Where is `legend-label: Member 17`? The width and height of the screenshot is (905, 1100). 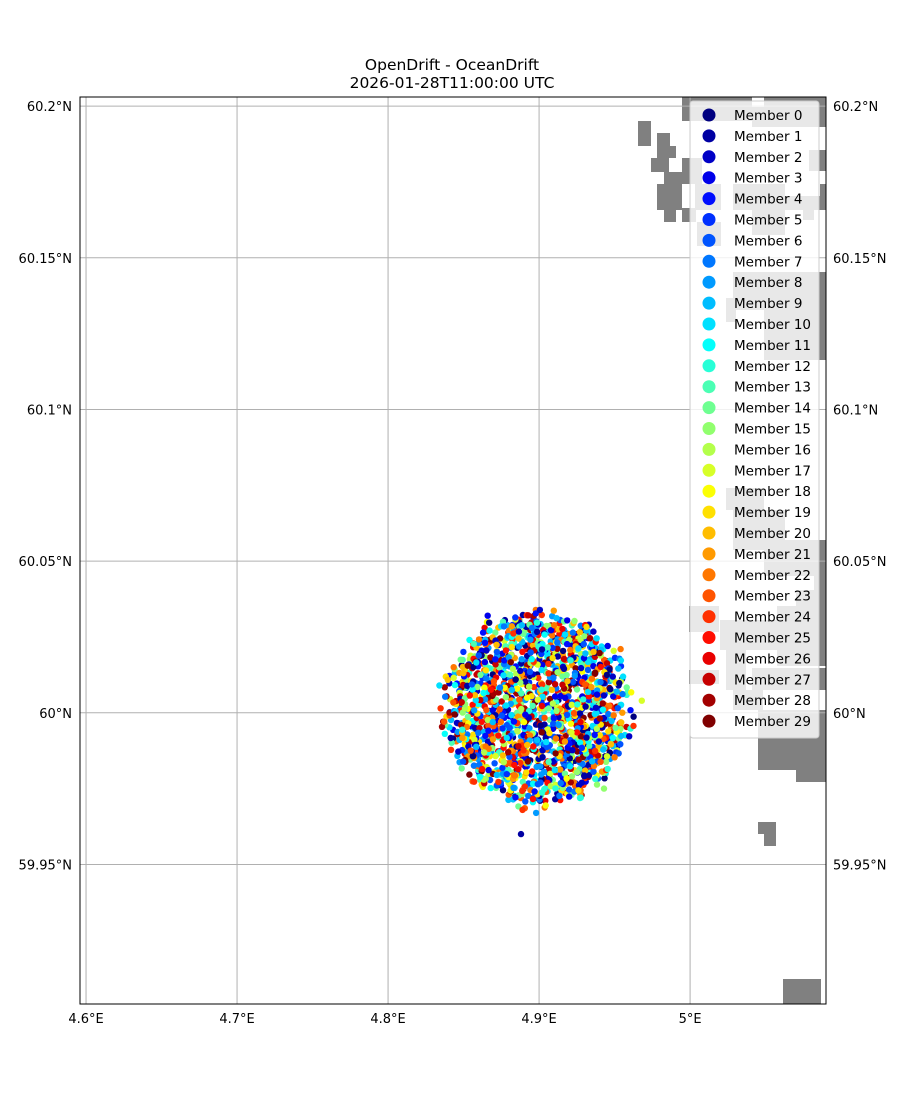
legend-label: Member 17 is located at coordinates (772, 471).